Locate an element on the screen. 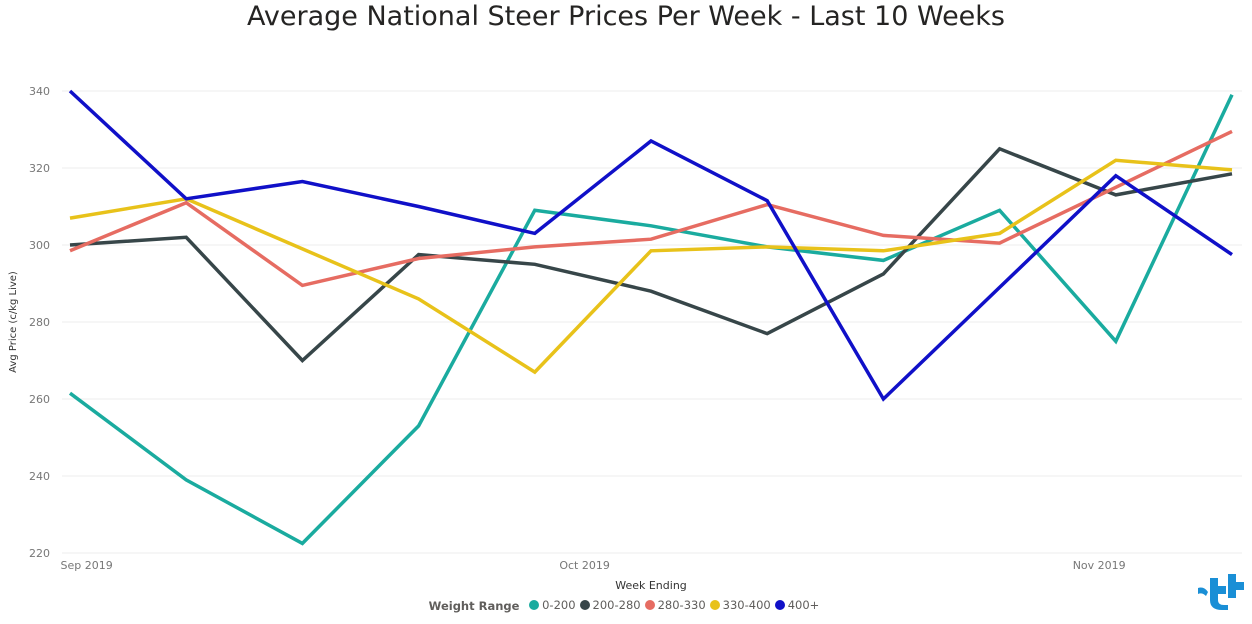  y-tick-label: 280 is located at coordinates (39, 322).